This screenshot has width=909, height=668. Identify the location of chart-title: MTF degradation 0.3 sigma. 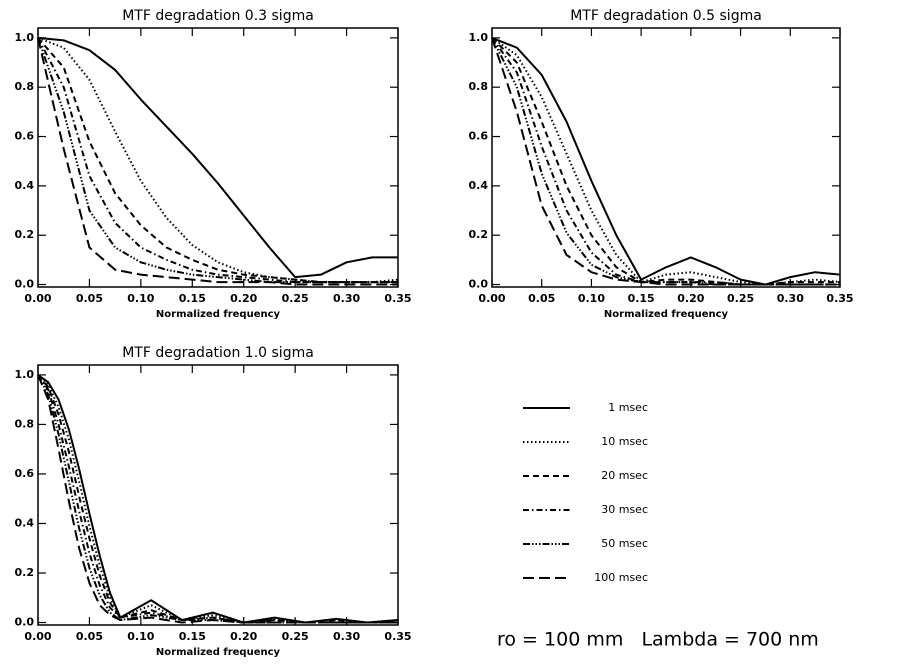
(218, 16).